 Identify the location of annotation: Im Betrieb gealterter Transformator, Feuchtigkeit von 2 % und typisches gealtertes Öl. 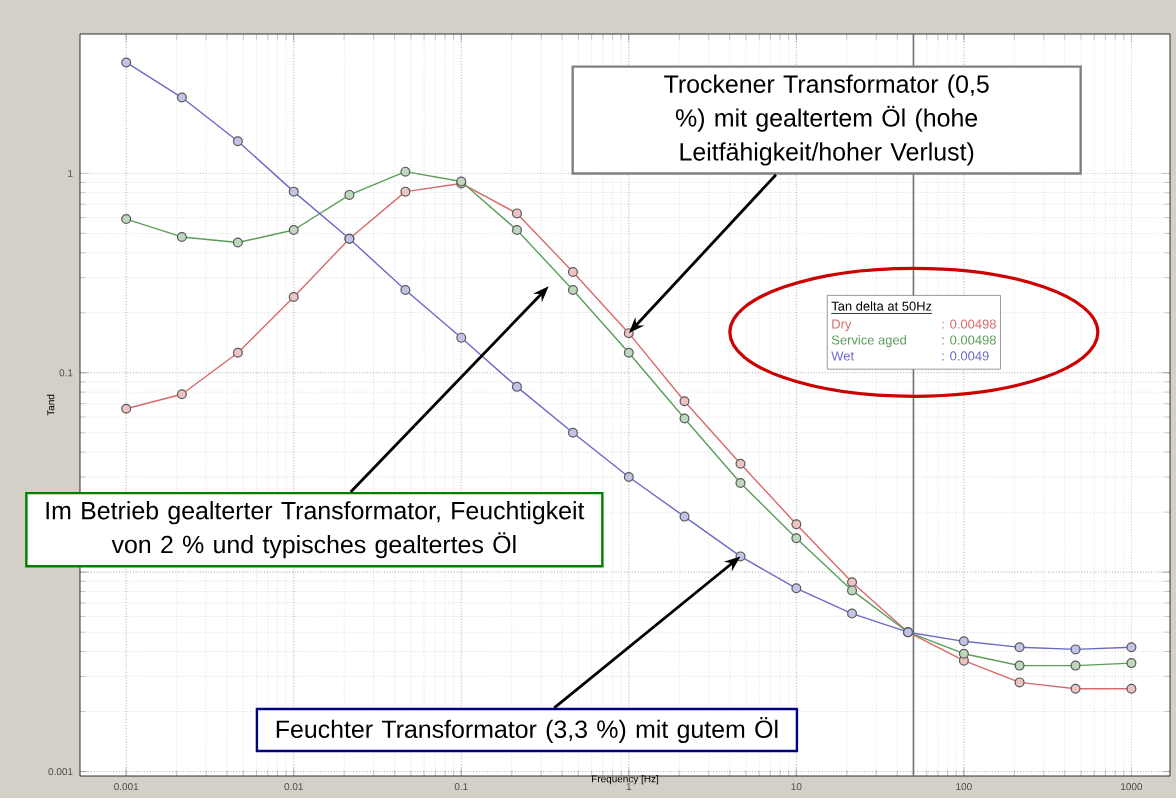
(315, 530).